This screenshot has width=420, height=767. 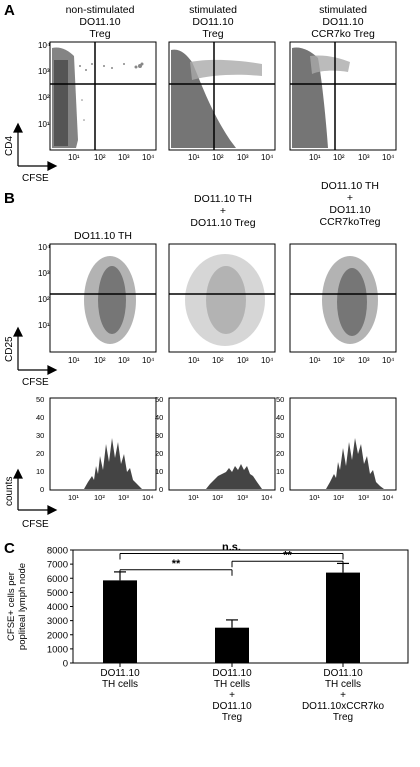 I want to click on panel-b-scatter-arrows, so click(x=35, y=350).